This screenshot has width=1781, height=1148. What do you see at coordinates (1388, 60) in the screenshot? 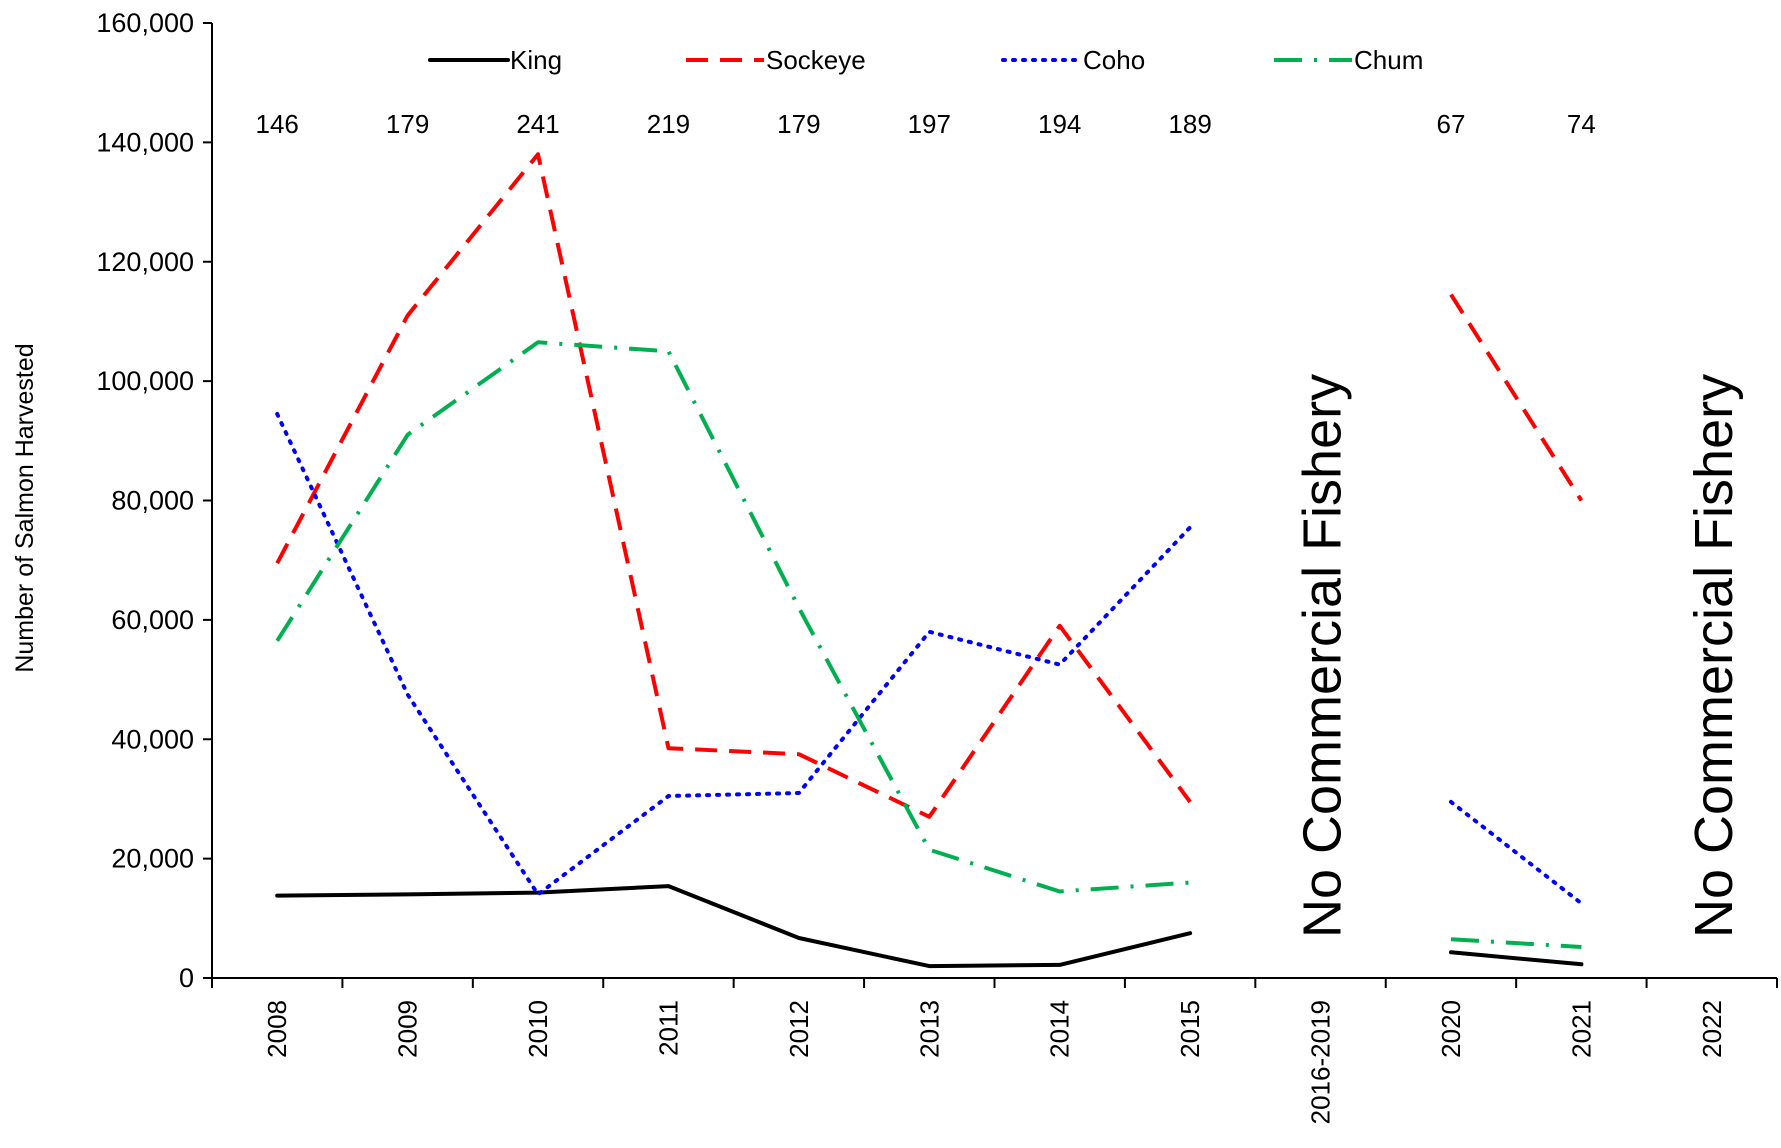
I see `legend-label-chum: Chum` at bounding box center [1388, 60].